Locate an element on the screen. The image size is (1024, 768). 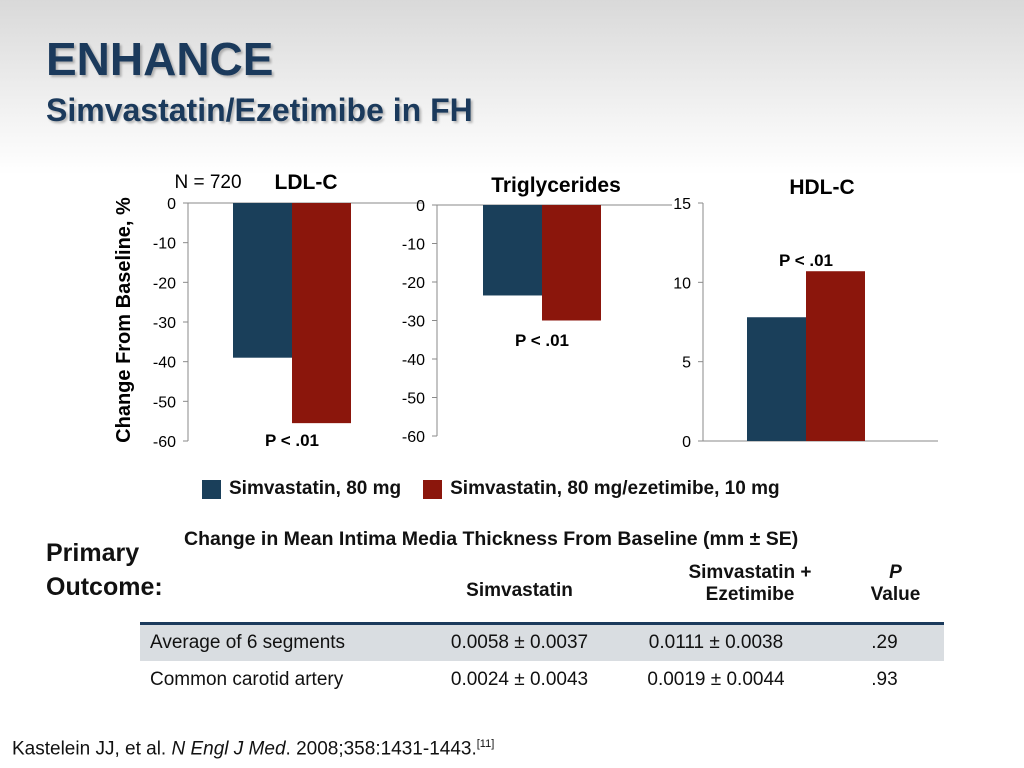
triglycerides-tick-label: -20 is located at coordinates (413, 283).